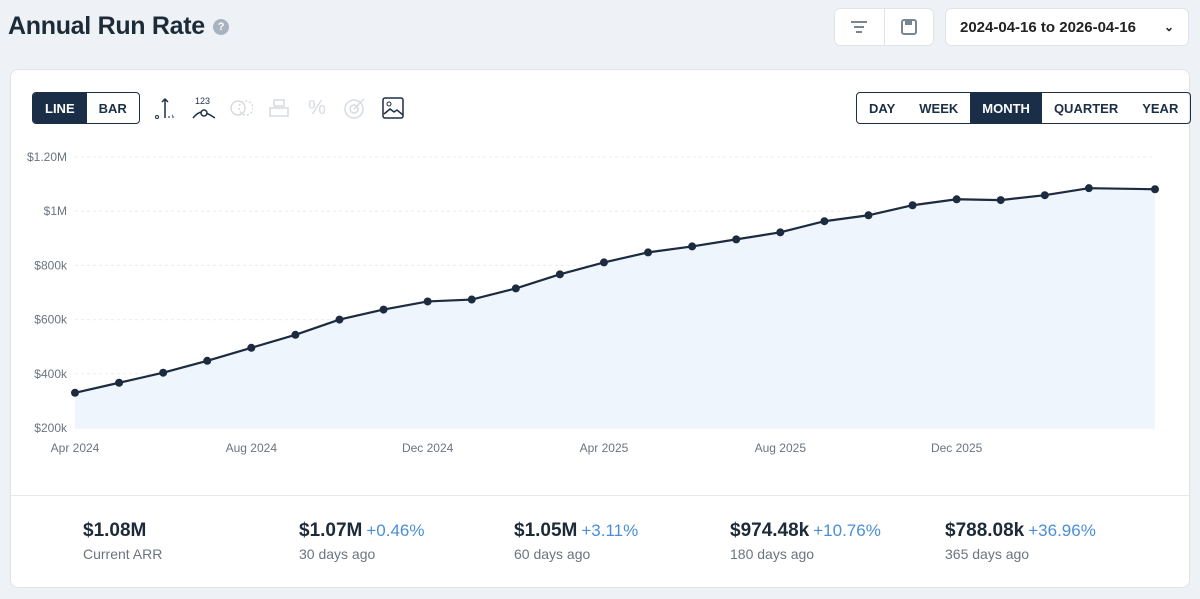 The image size is (1200, 599). Describe the element at coordinates (75, 448) in the screenshot. I see `x-tick-label: Apr 2024` at that location.